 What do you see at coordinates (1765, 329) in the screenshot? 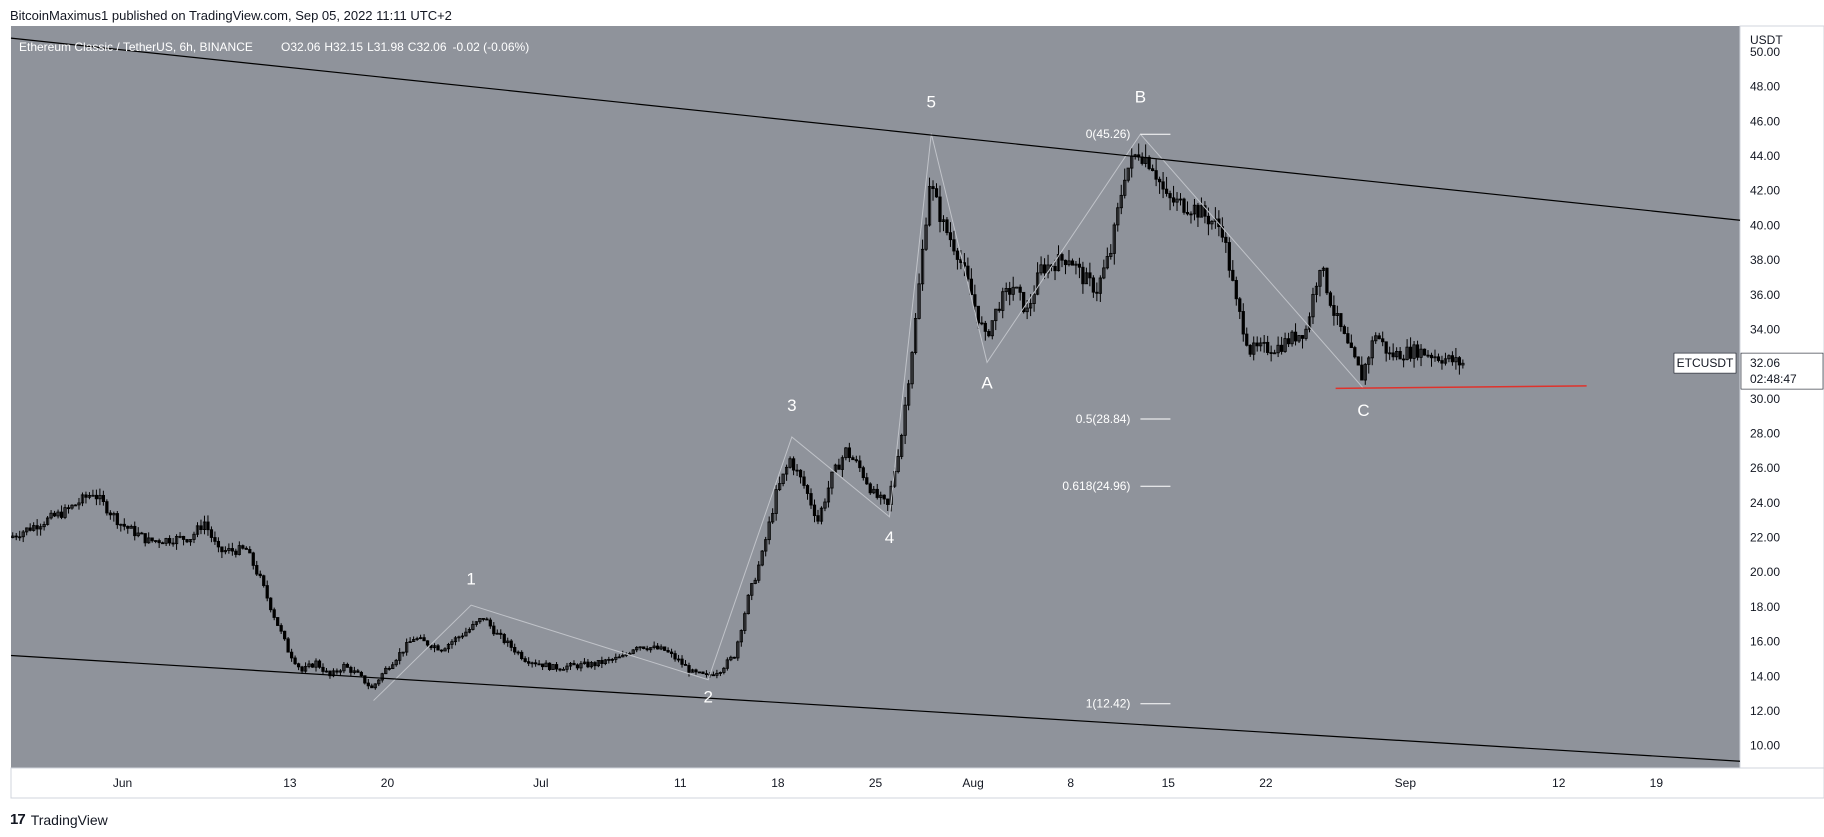
I see `price-tick-label: 34.00` at bounding box center [1765, 329].